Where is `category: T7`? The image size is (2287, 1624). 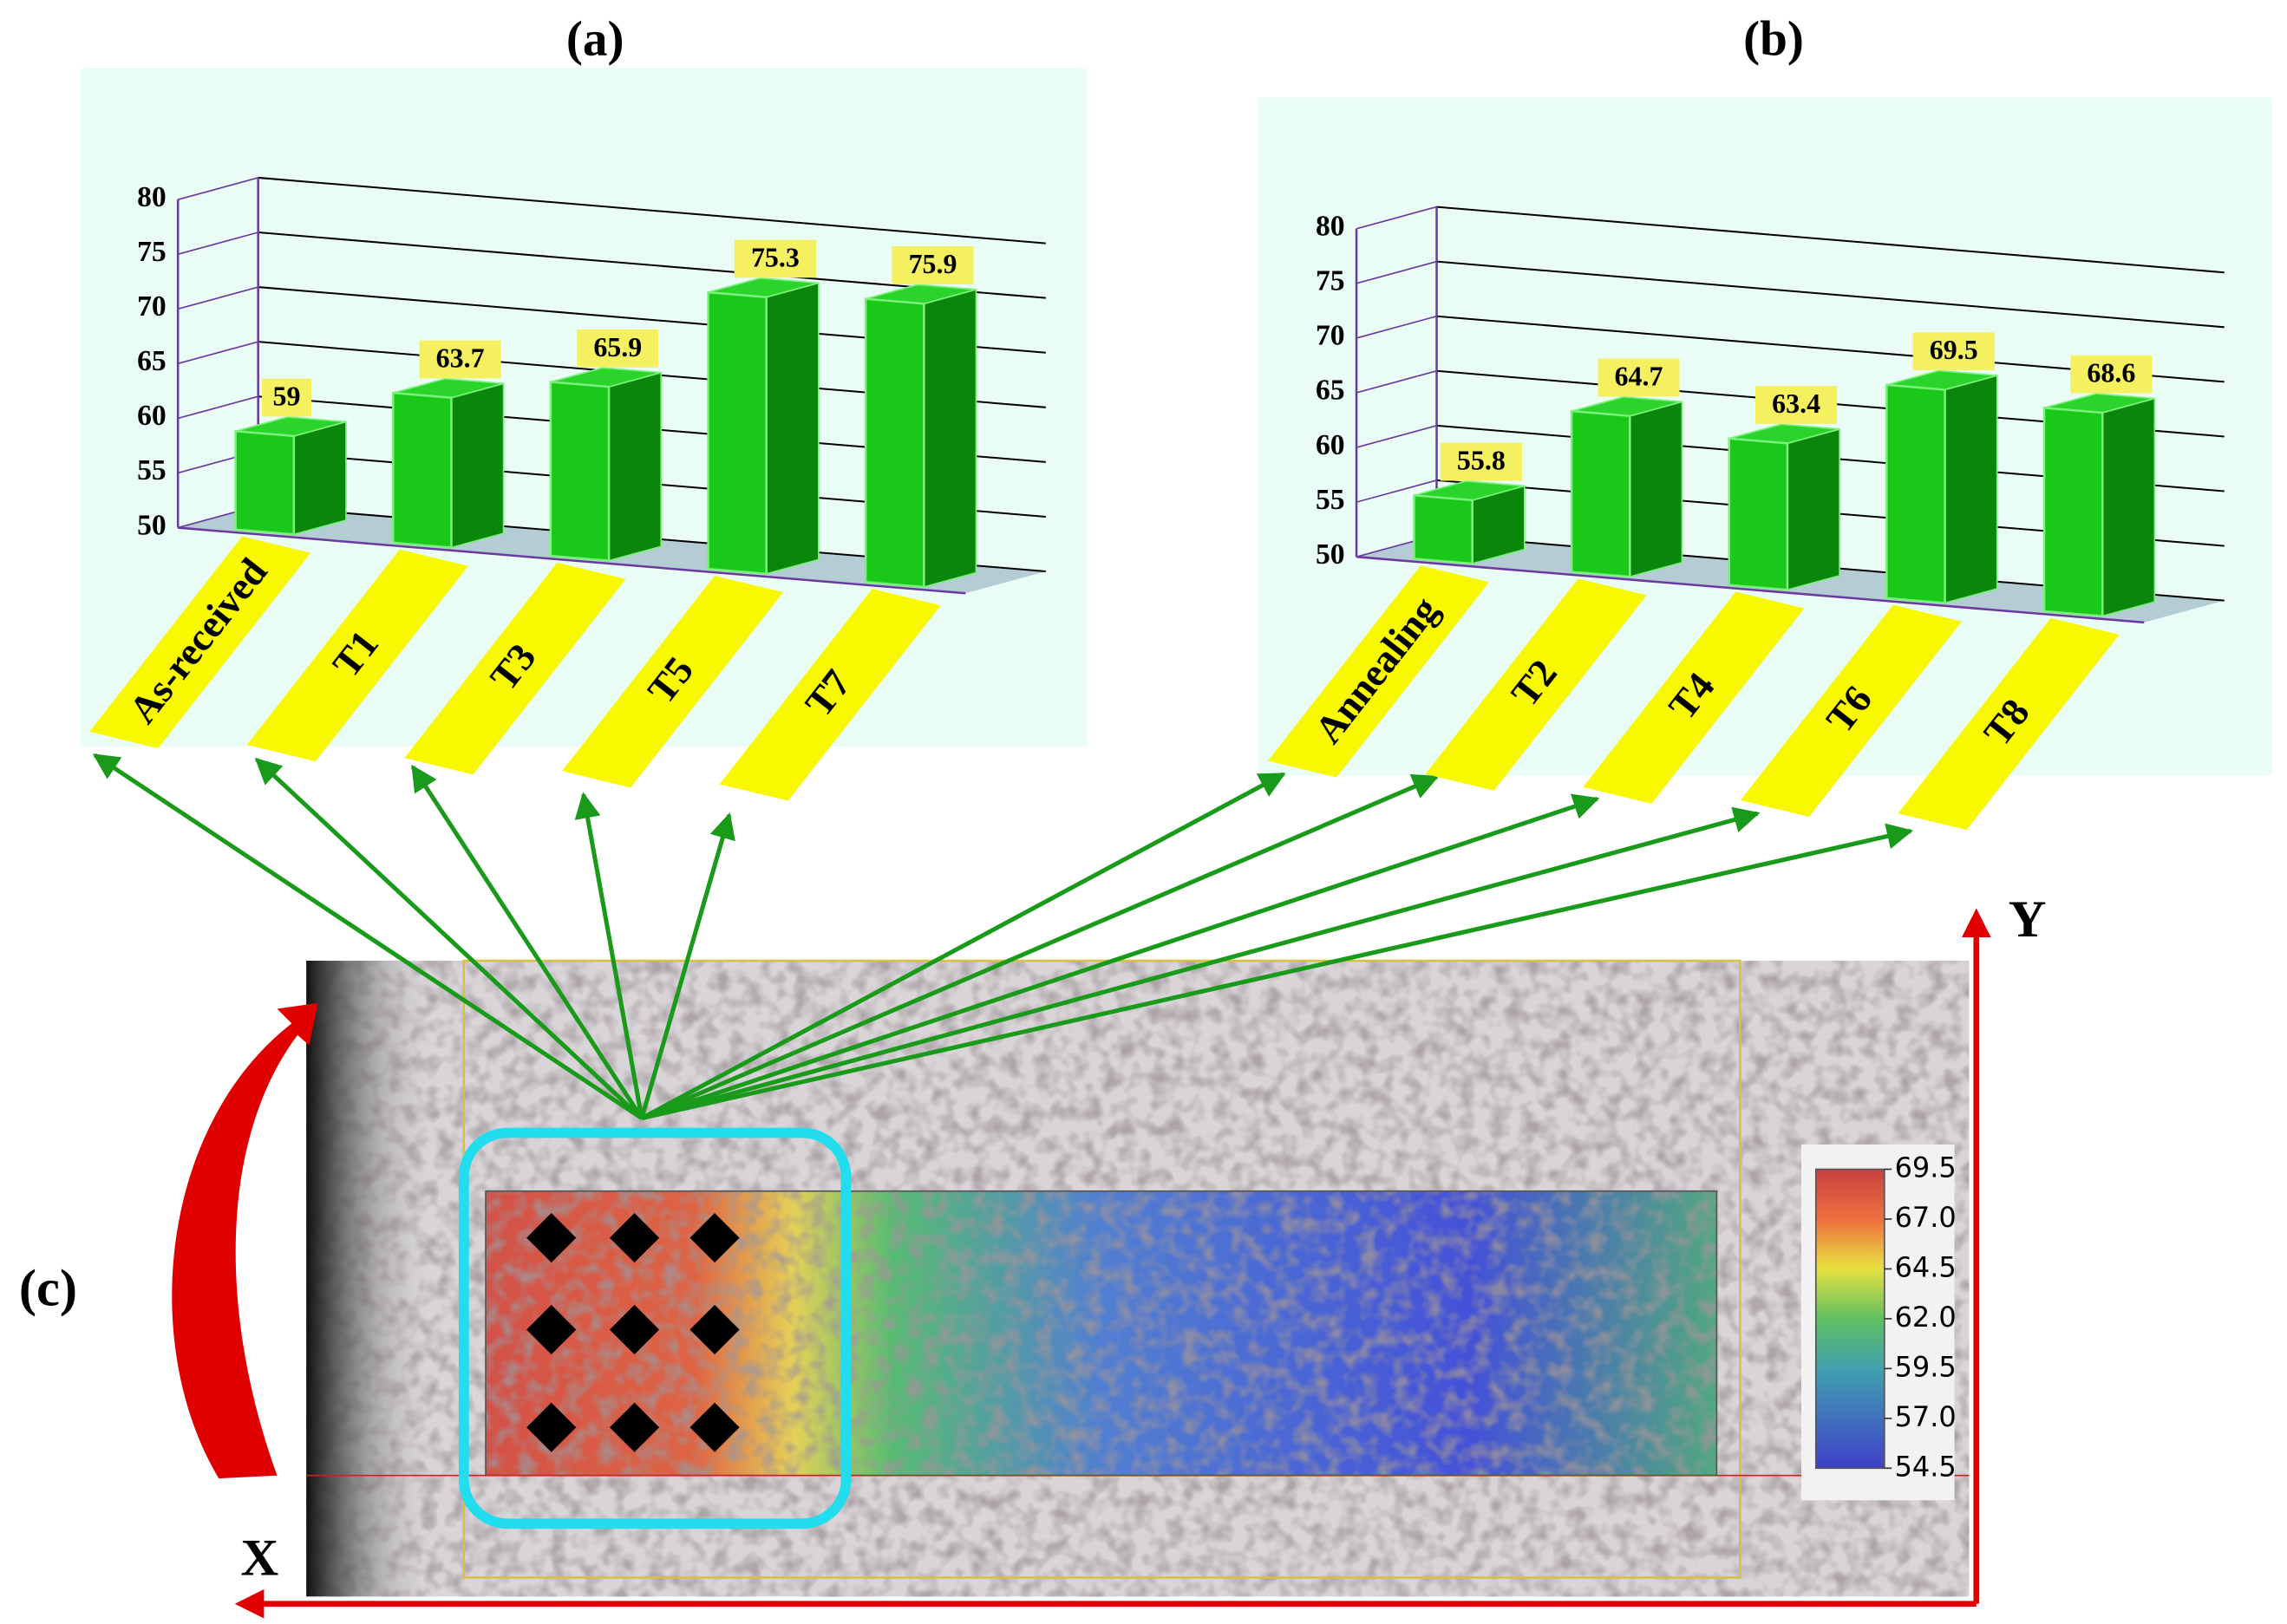
category: T7 is located at coordinates (830, 695).